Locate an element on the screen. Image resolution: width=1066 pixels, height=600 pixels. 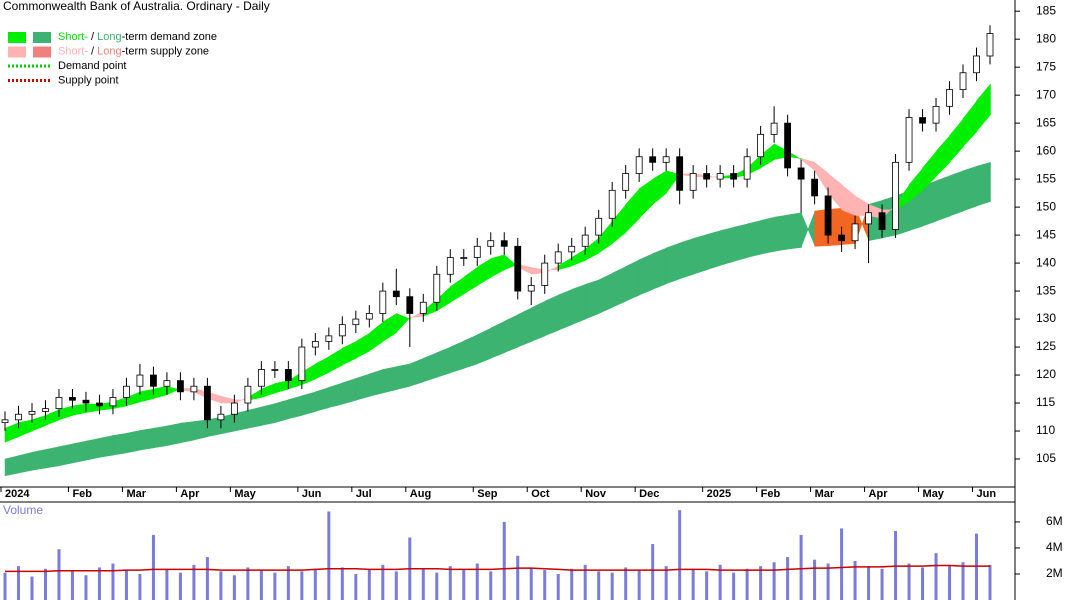
y-tick-label: 115 is located at coordinates (1045, 402).